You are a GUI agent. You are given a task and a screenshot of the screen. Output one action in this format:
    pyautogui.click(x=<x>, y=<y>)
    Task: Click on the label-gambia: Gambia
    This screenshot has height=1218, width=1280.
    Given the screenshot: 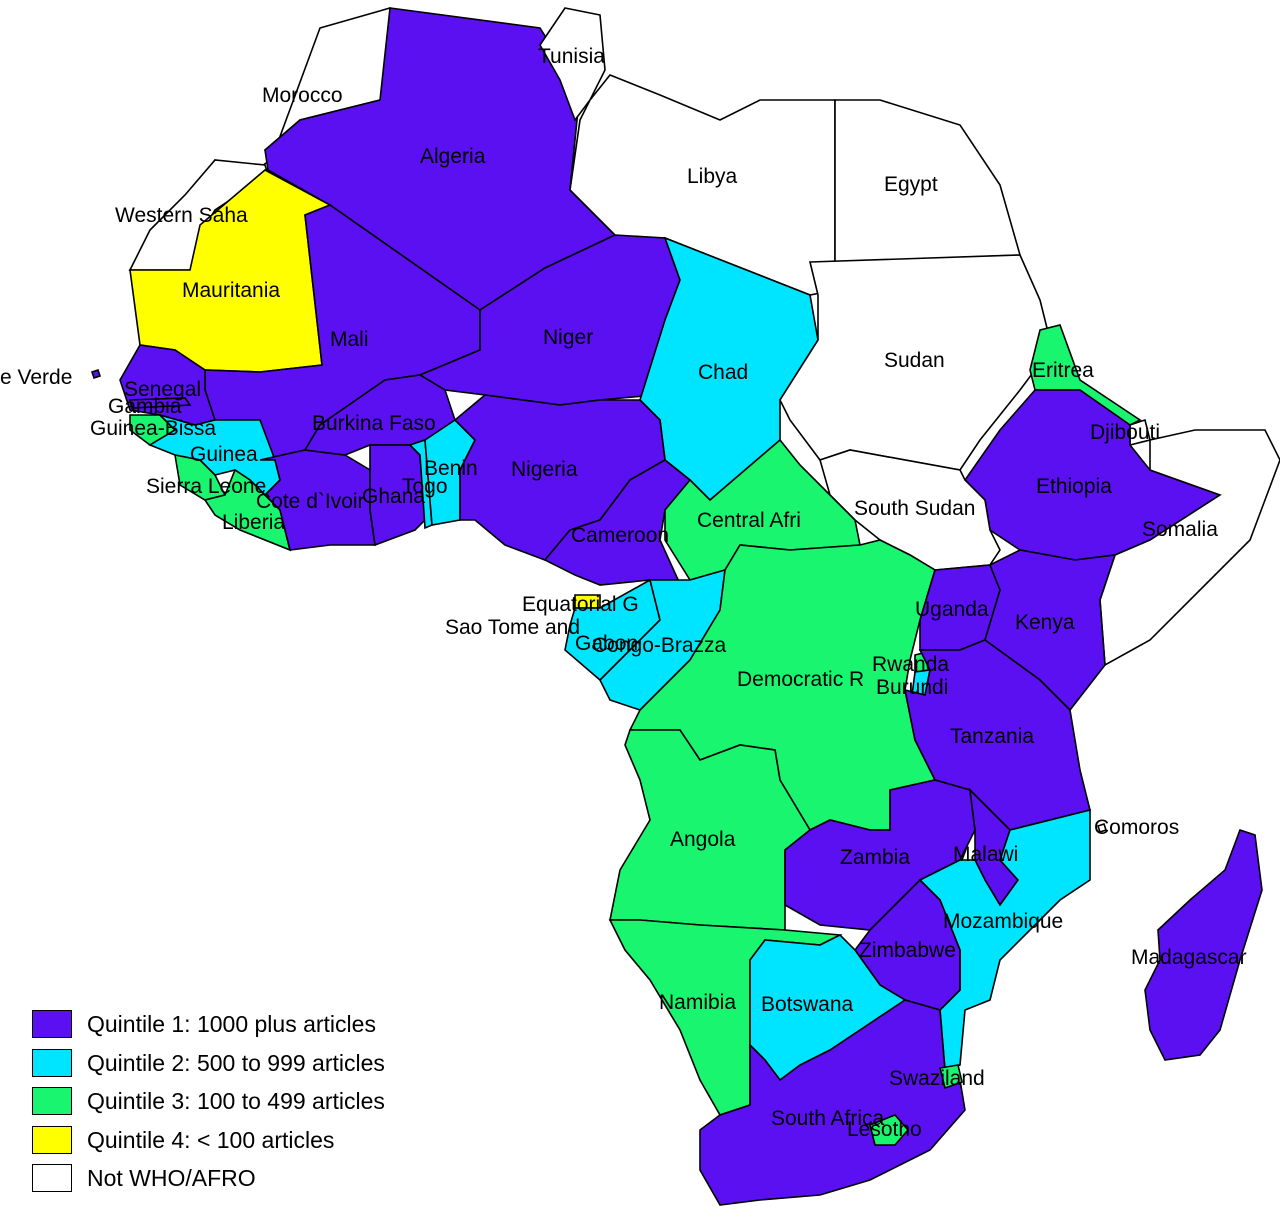 What is the action you would take?
    pyautogui.click(x=145, y=406)
    